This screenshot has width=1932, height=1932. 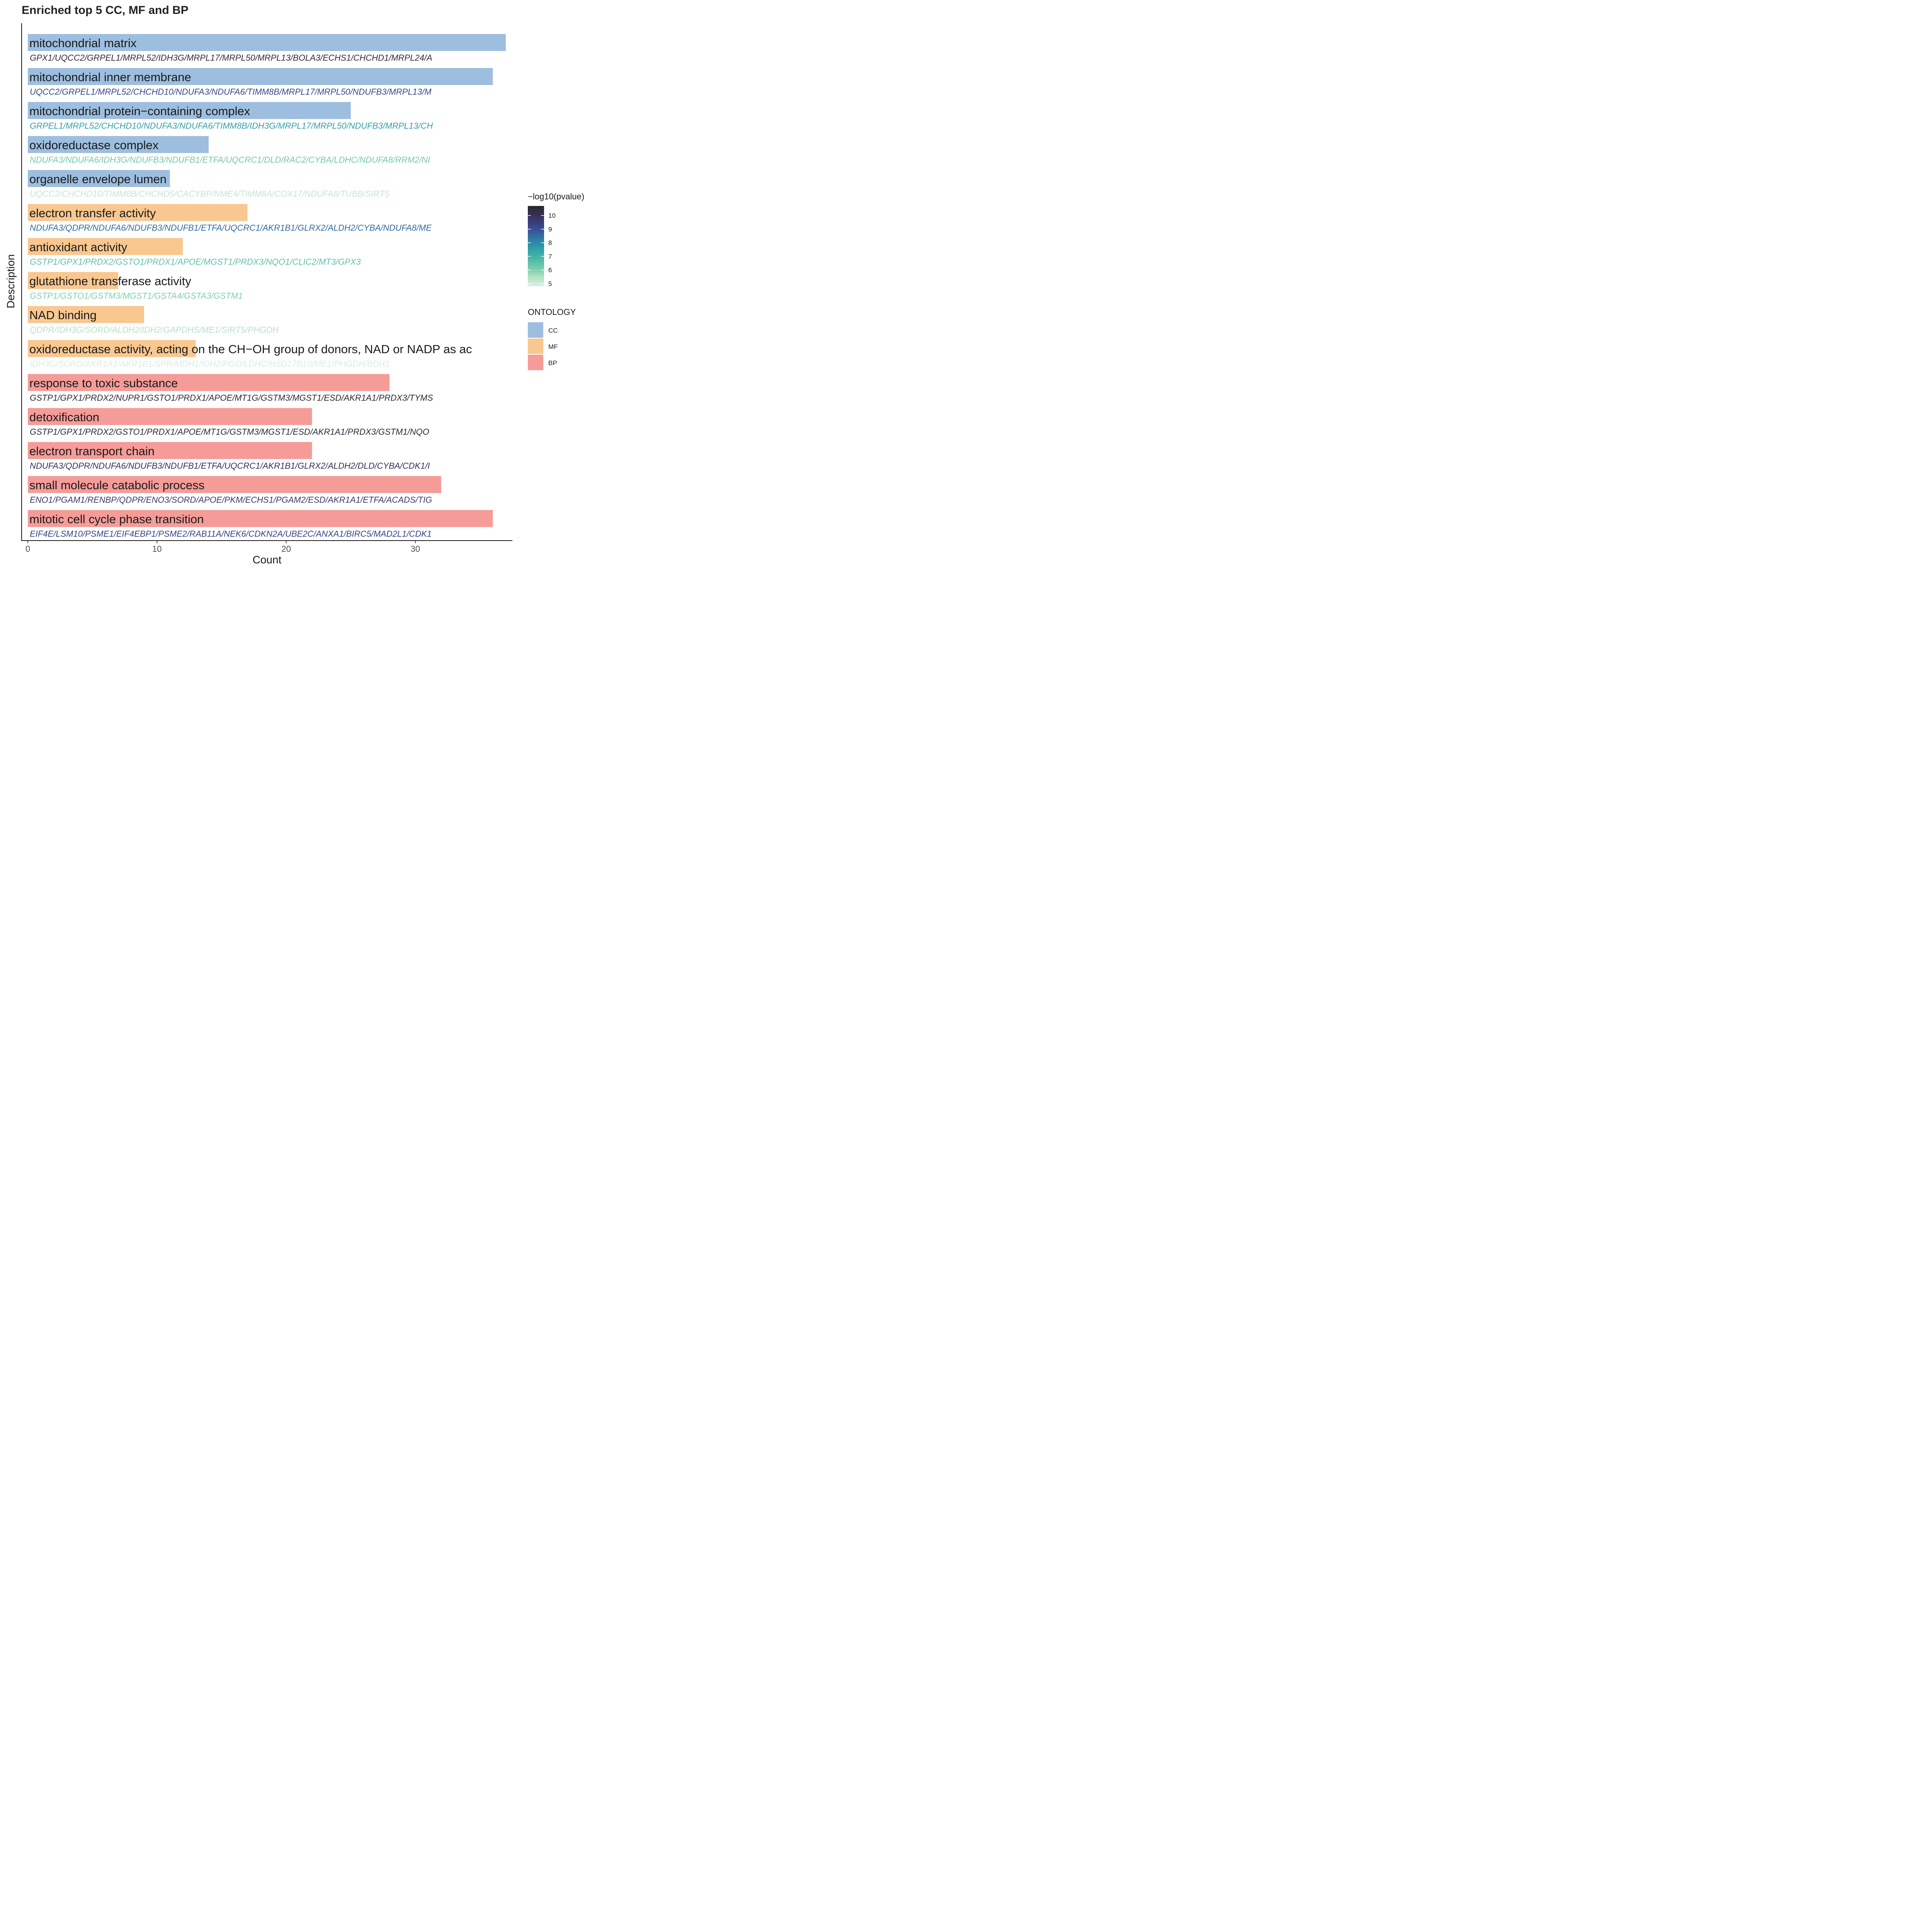 What do you see at coordinates (286, 549) in the screenshot?
I see `x-tick-label-20: 20` at bounding box center [286, 549].